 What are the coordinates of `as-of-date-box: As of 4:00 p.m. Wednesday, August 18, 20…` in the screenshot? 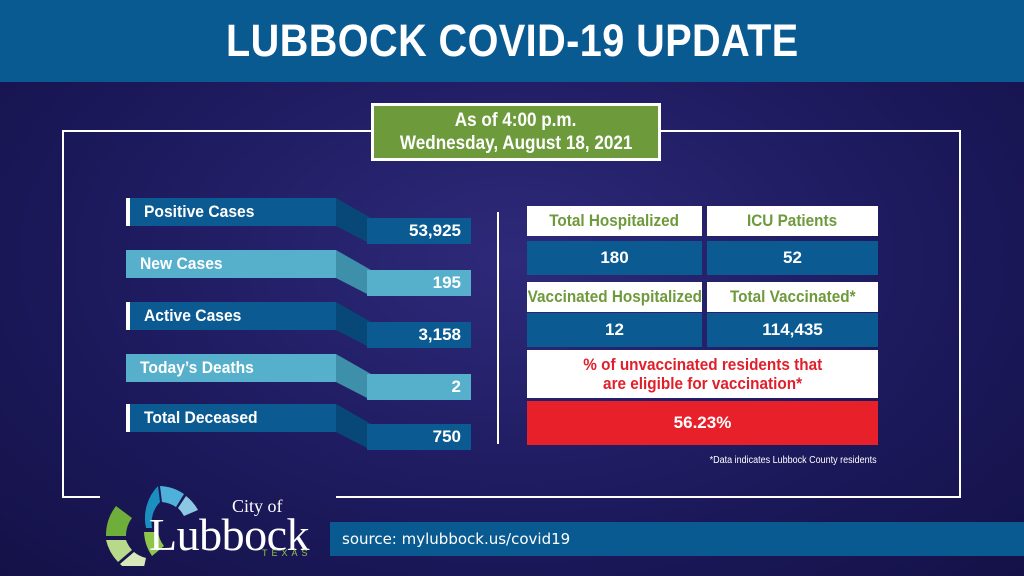 It's located at (516, 132).